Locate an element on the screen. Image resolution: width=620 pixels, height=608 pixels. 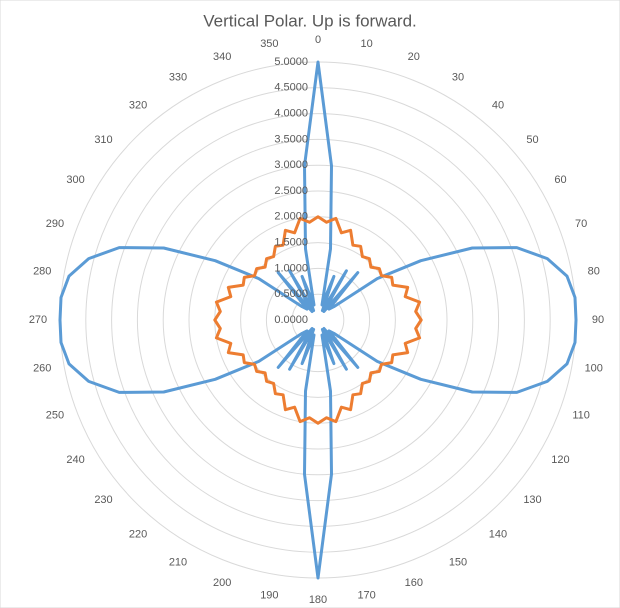
angle-label: 70 is located at coordinates (581, 224).